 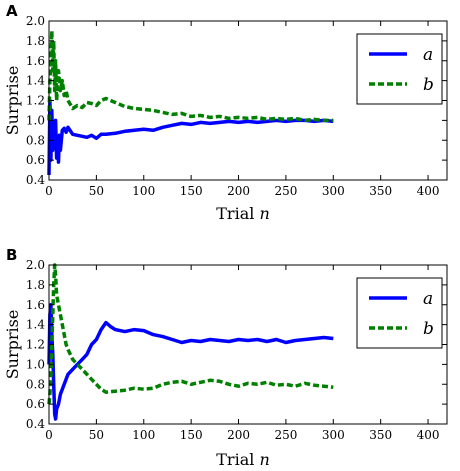 What do you see at coordinates (190, 76) in the screenshot?
I see `series-line-b` at bounding box center [190, 76].